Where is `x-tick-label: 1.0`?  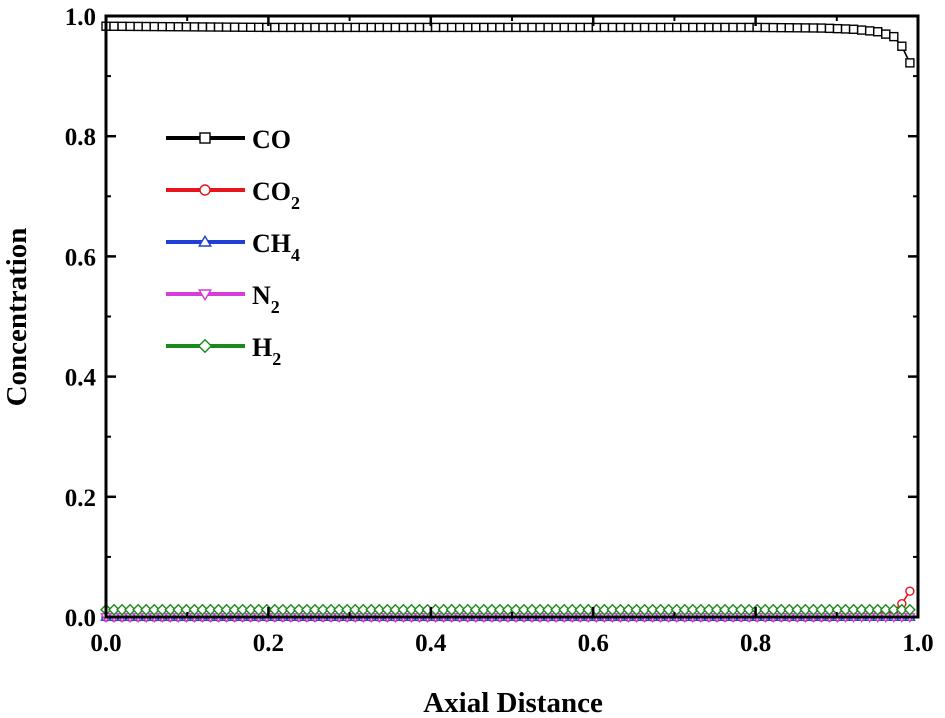
x-tick-label: 1.0 is located at coordinates (917, 643).